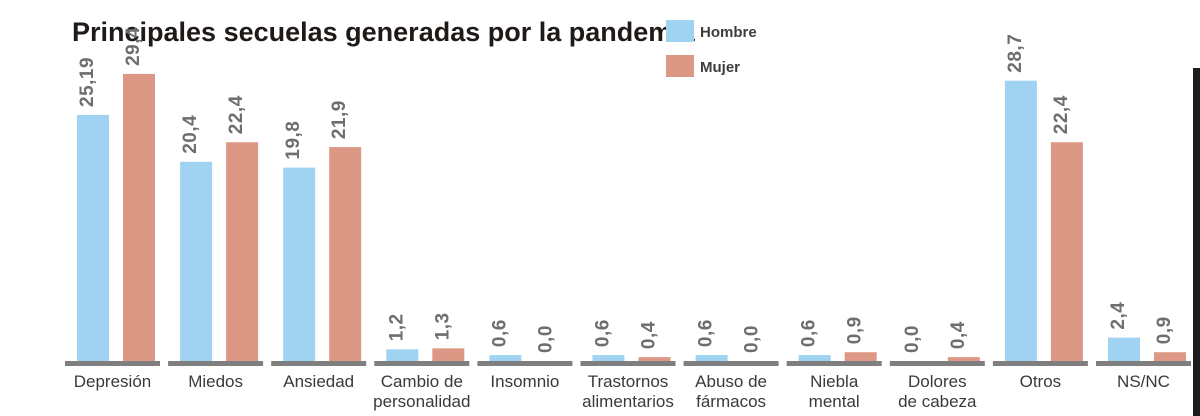  Describe the element at coordinates (1015, 53) in the screenshot. I see `value-label-hombre-otros: 28,7` at that location.